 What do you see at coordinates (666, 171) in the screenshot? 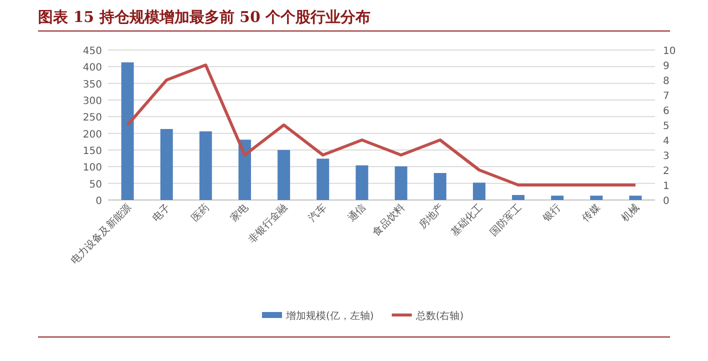
I see `y2-tick-label: 2` at bounding box center [666, 171].